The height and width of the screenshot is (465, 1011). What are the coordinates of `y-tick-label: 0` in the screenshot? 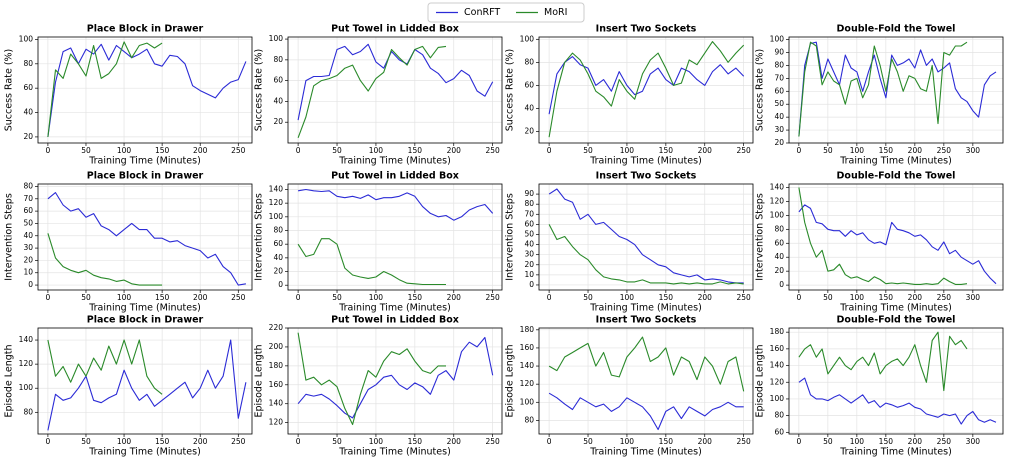 It's located at (531, 284).